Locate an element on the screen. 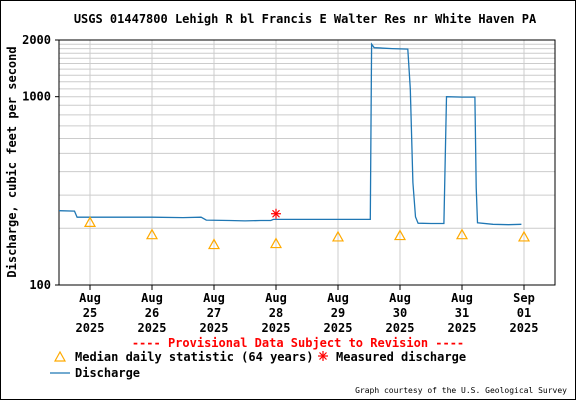  x-tick-label: Sep is located at coordinates (524, 298).